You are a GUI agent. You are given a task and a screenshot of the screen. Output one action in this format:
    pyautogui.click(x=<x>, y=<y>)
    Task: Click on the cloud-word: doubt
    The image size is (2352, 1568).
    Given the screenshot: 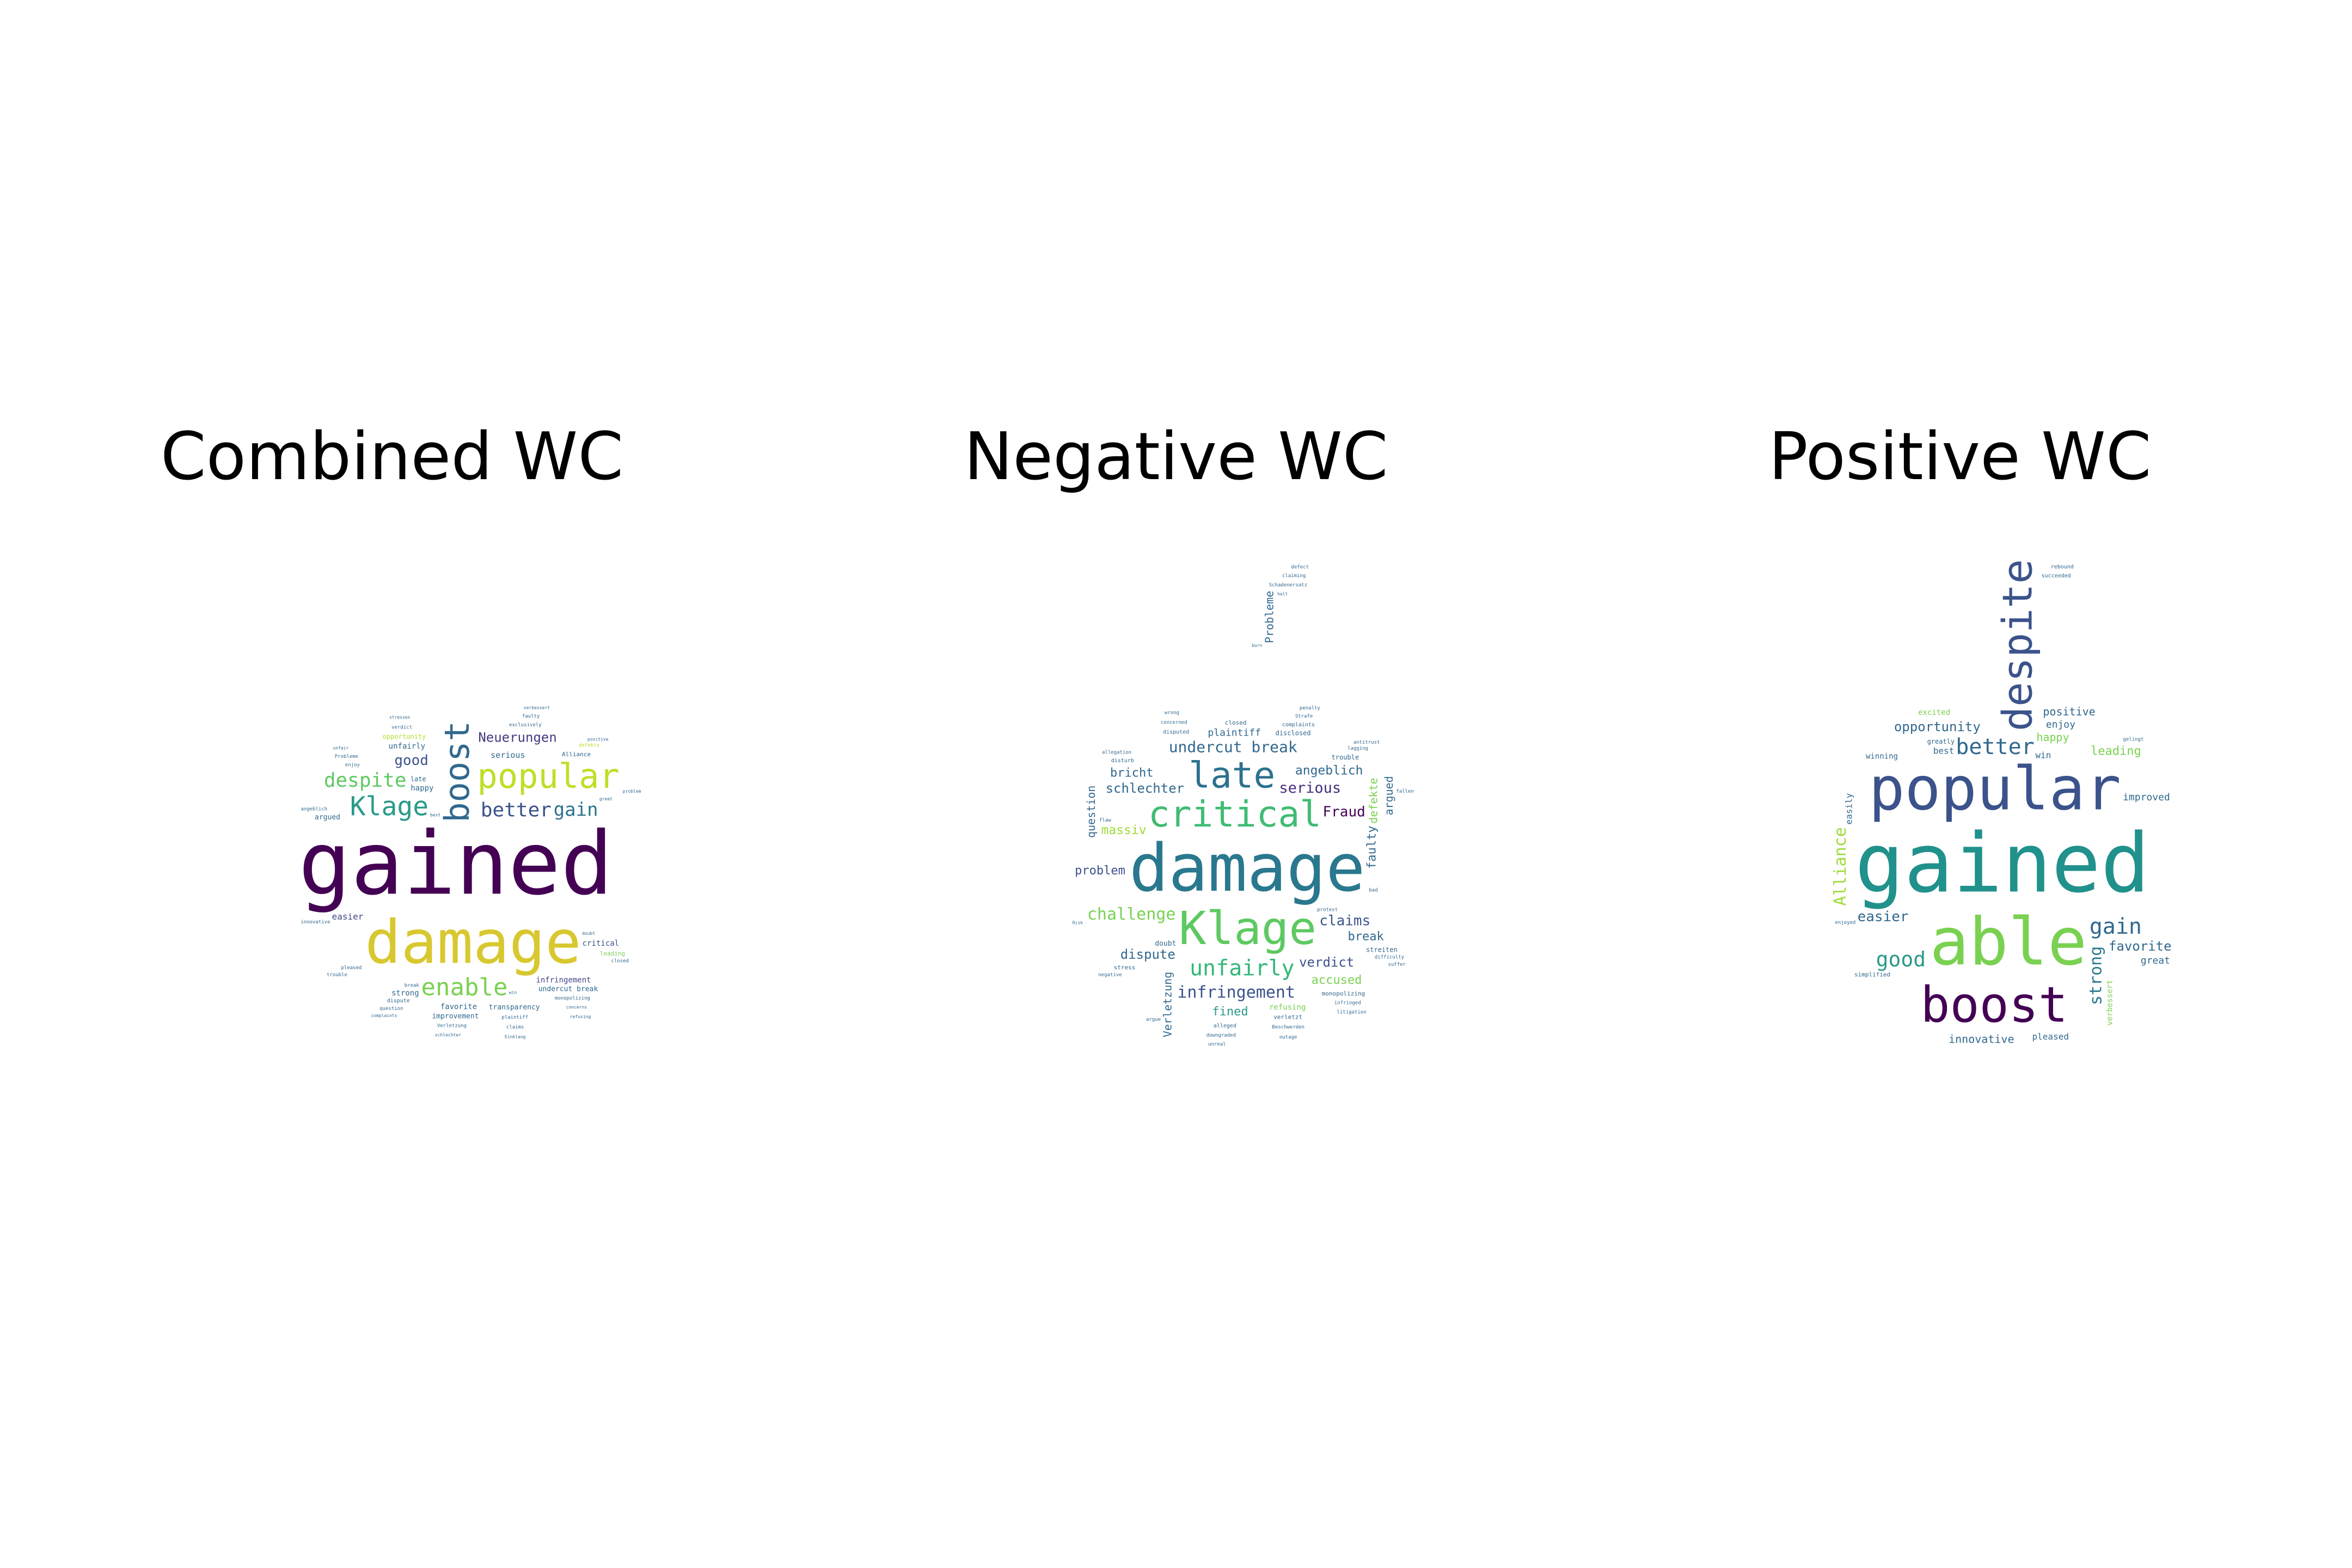 What is the action you would take?
    pyautogui.click(x=588, y=933)
    